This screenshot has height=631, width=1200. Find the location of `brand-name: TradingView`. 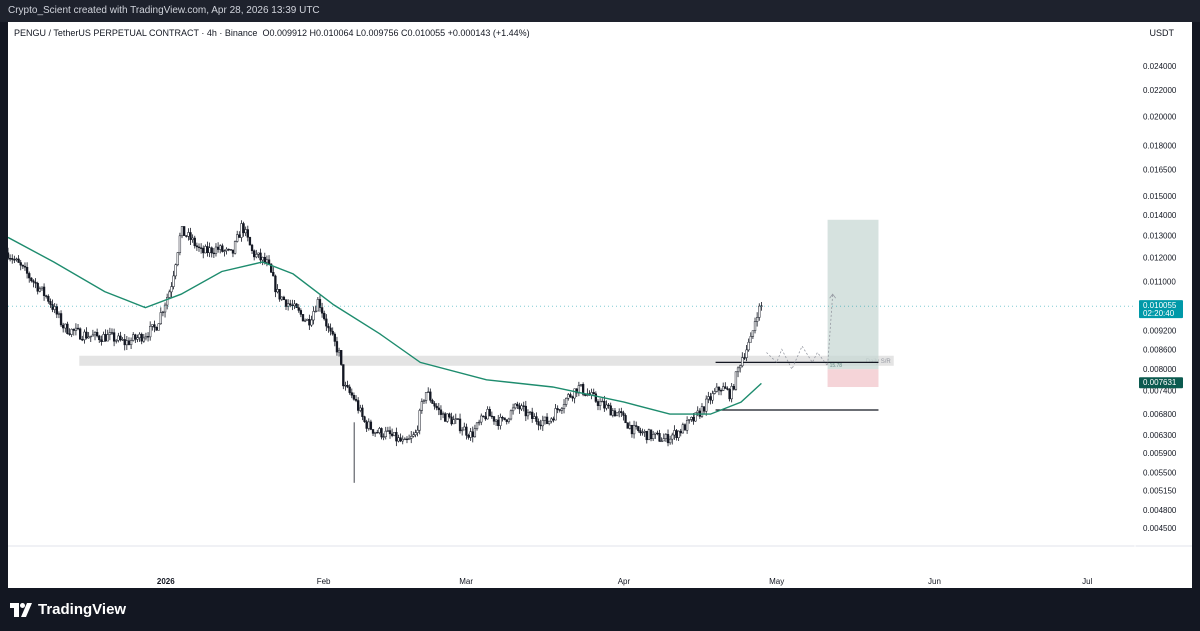

brand-name: TradingView is located at coordinates (82, 609).